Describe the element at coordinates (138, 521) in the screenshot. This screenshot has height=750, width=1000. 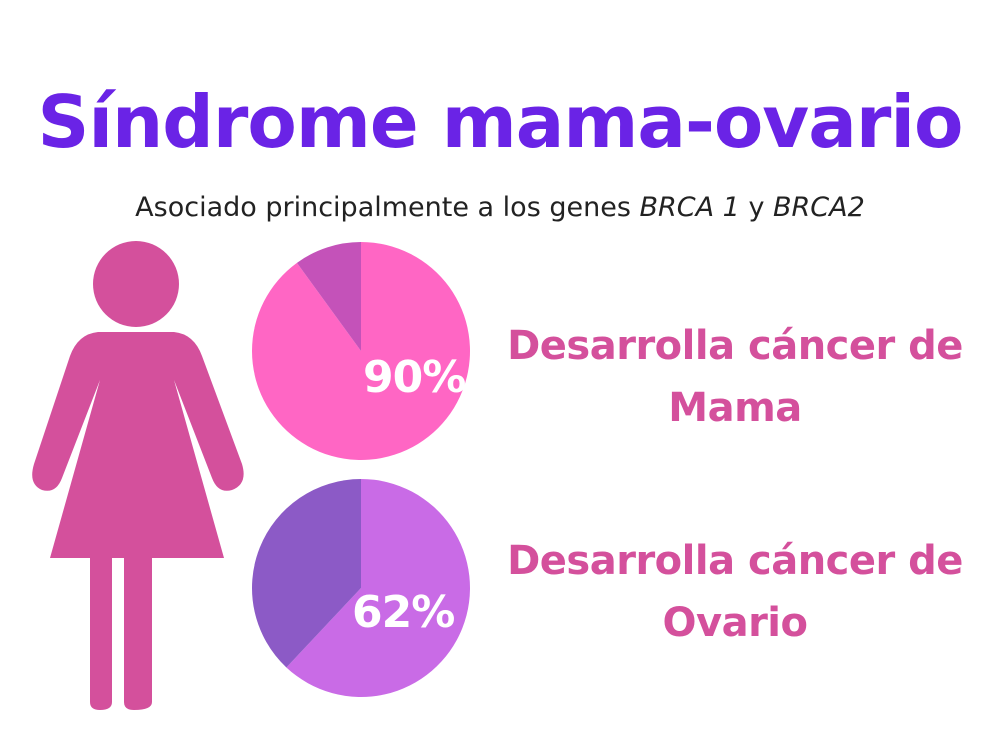
I see `woman-body` at that location.